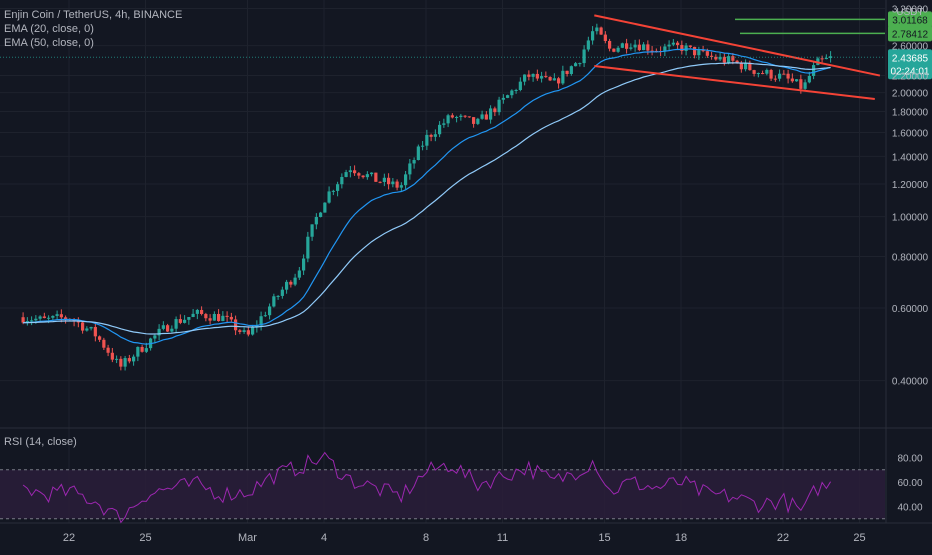 This screenshot has width=932, height=555. Describe the element at coordinates (909, 459) in the screenshot. I see `rsi-tick-label: 80.00` at that location.